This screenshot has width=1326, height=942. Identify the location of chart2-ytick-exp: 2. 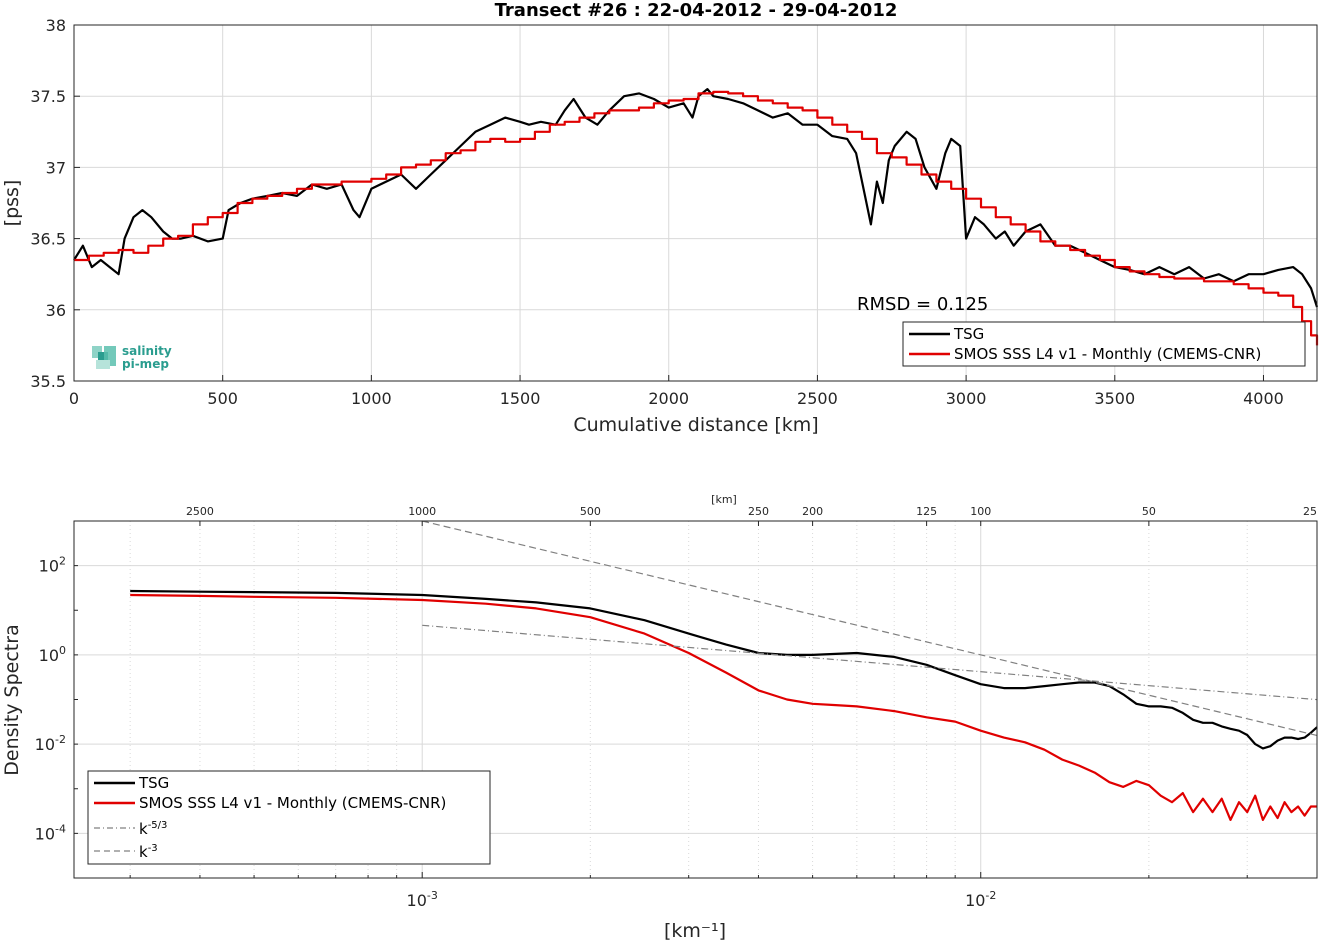
(62, 561).